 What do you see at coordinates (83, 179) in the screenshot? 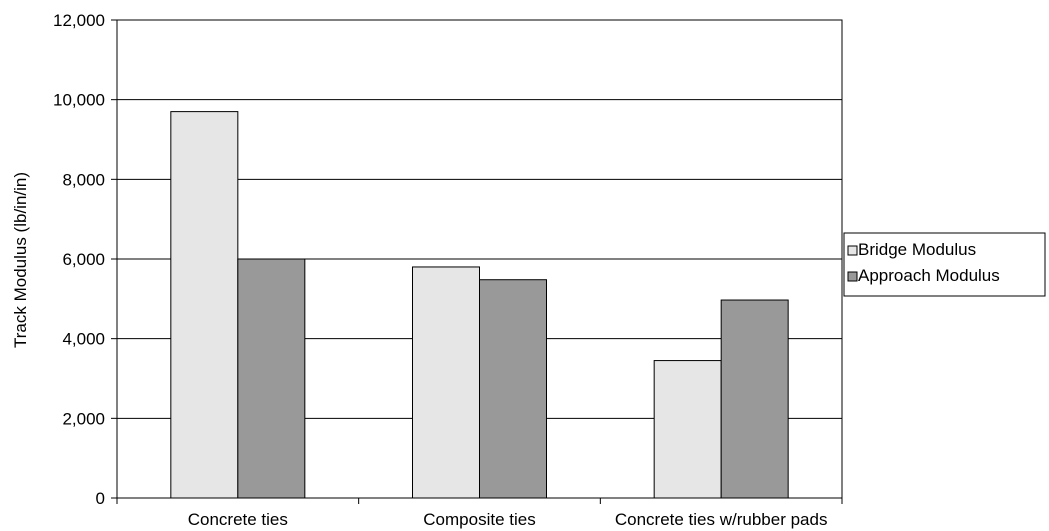
I see `y-tick-label: 8,000` at bounding box center [83, 179].